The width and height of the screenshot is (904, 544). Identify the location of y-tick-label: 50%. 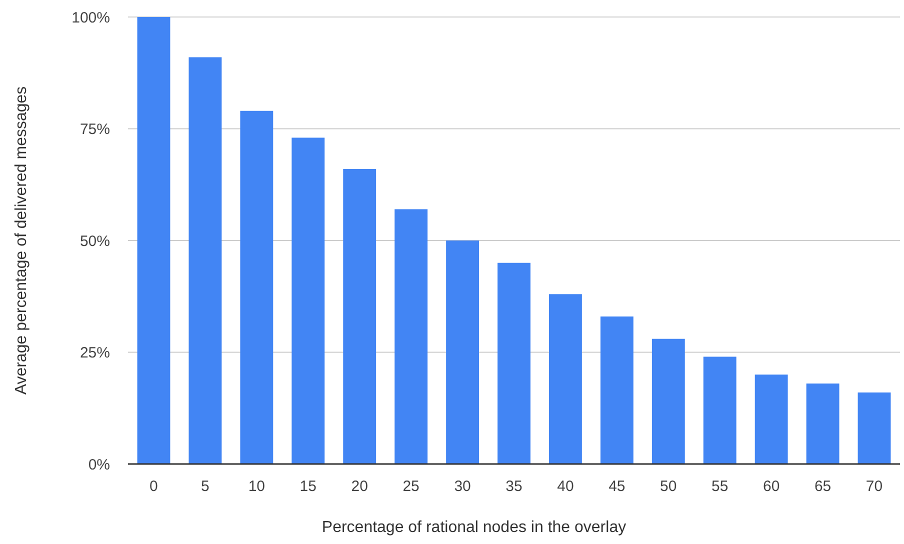
(95, 241).